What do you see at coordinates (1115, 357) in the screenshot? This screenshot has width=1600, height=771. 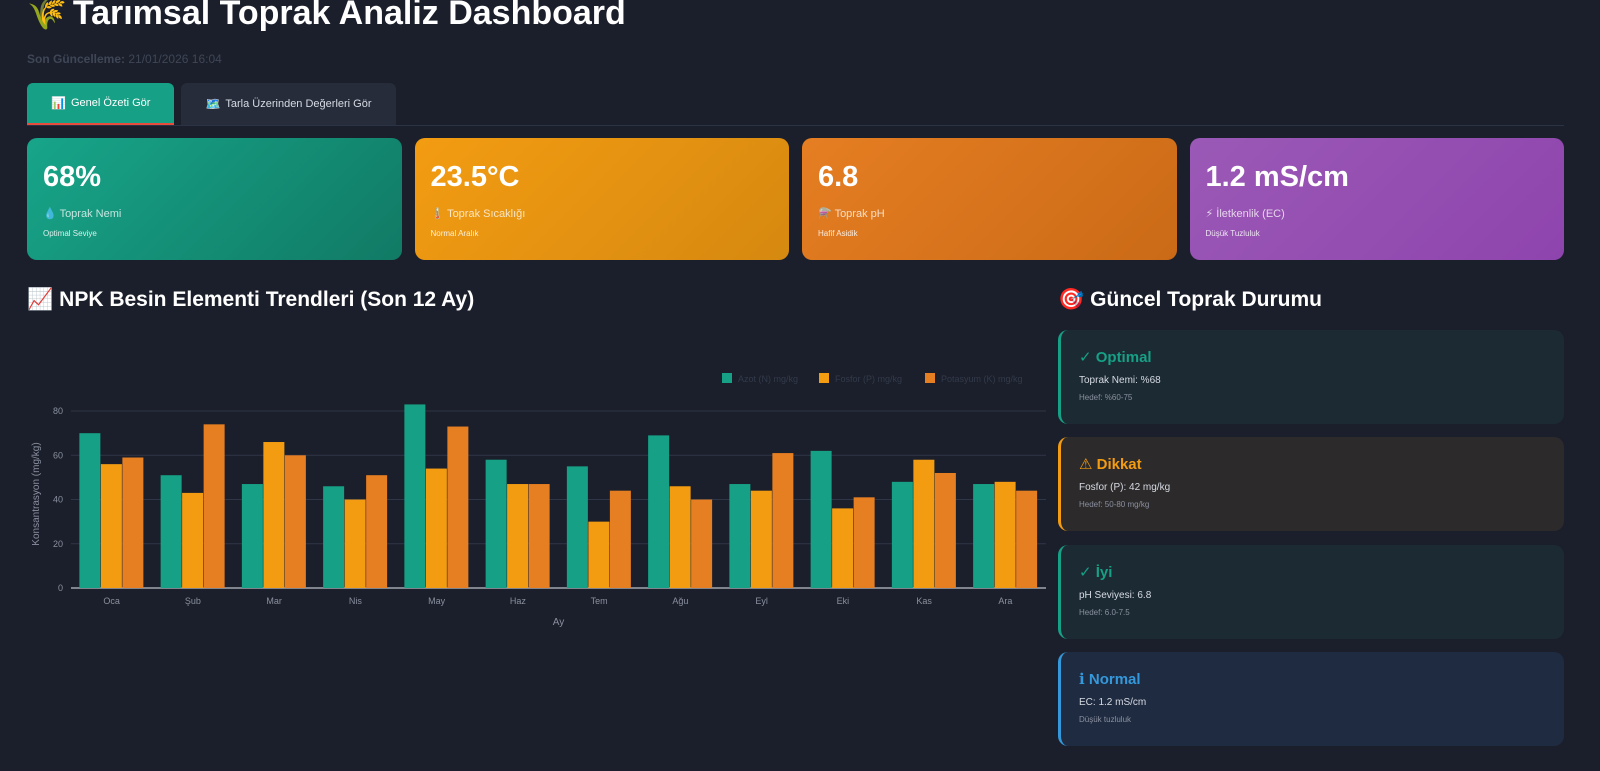 I see `status-title: ✓ Optimal` at bounding box center [1115, 357].